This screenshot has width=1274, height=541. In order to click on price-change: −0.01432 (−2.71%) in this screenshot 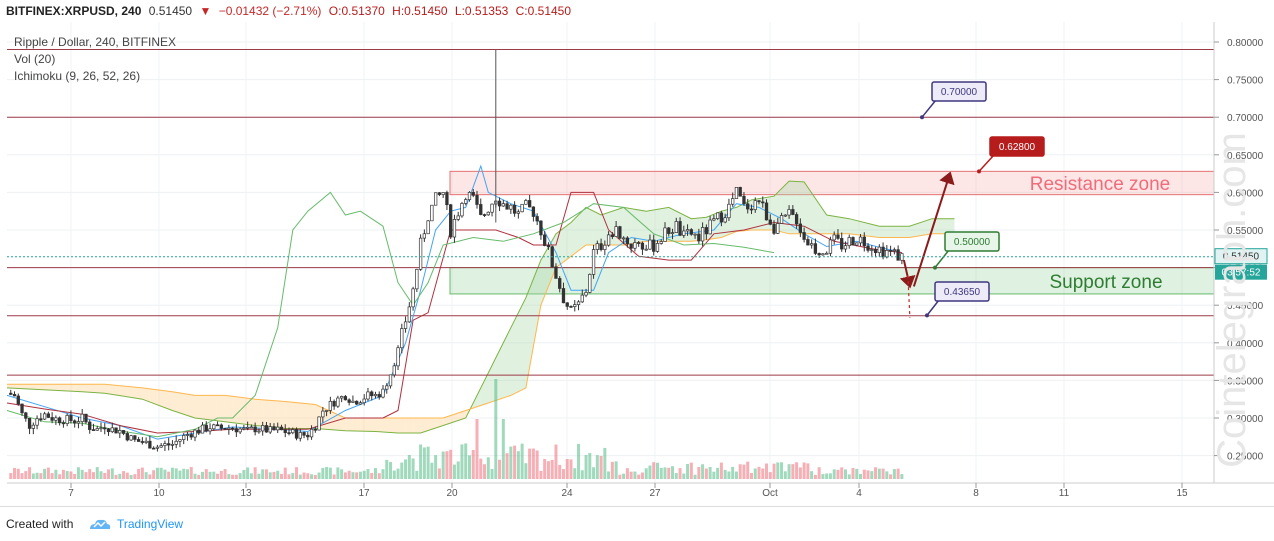, I will do `click(270, 11)`.